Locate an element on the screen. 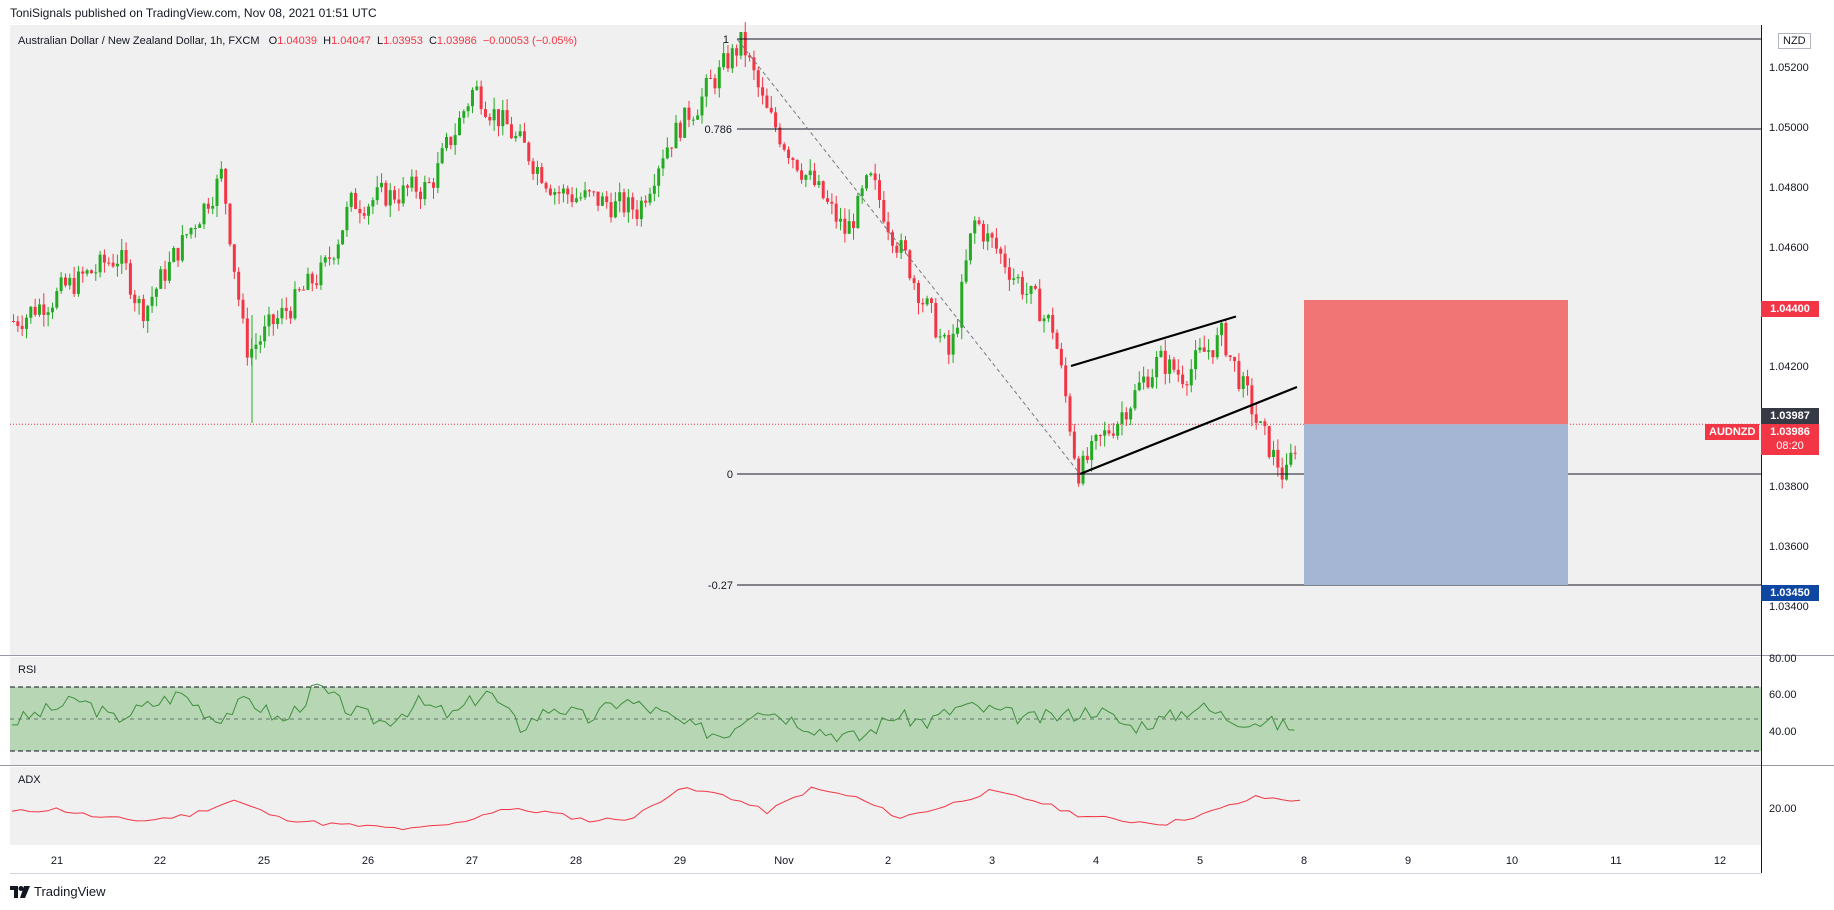 This screenshot has height=910, width=1834. close-label: C is located at coordinates (432, 41).